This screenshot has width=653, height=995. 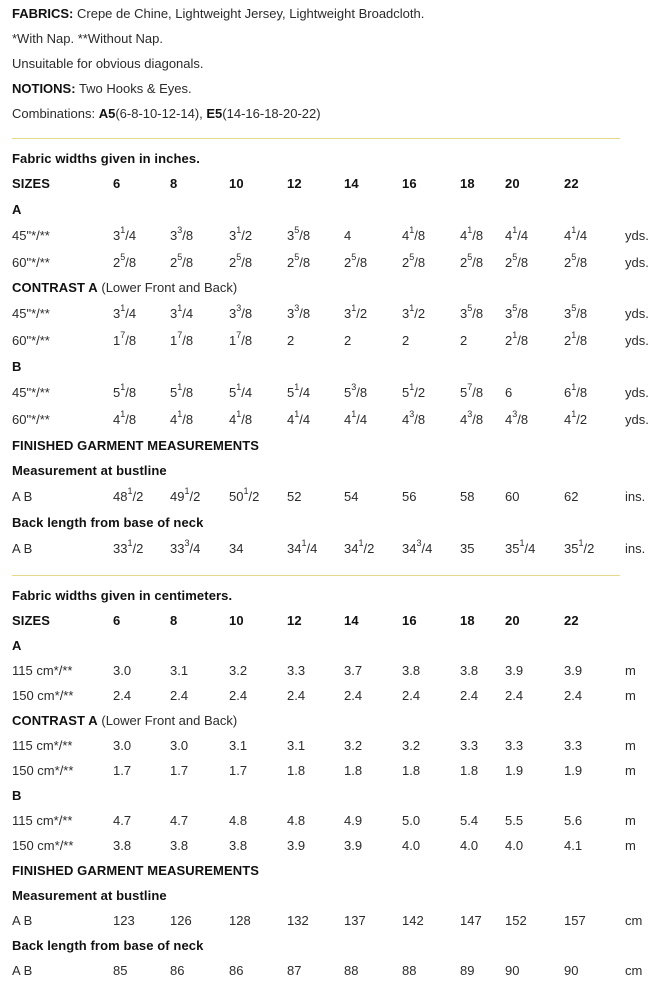 I want to click on notions-line: NOTIONS: Two Hooks & Eyes., so click(x=102, y=89).